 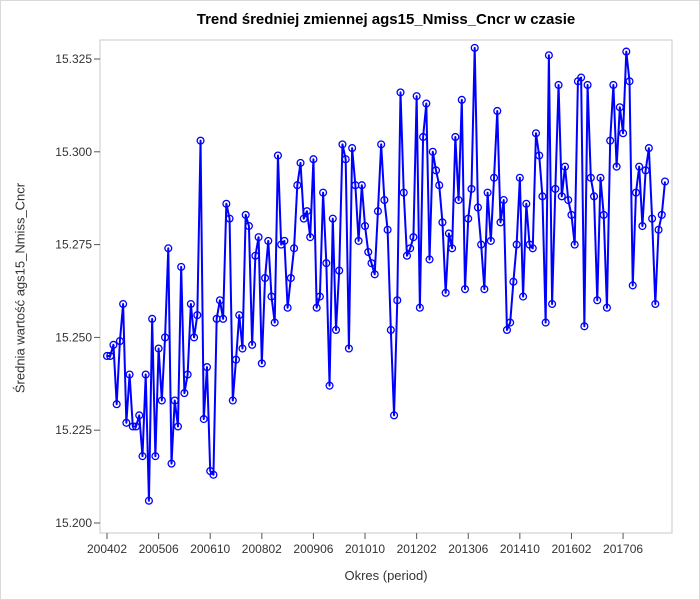 I want to click on x-tick-label: 200402, so click(x=107, y=549).